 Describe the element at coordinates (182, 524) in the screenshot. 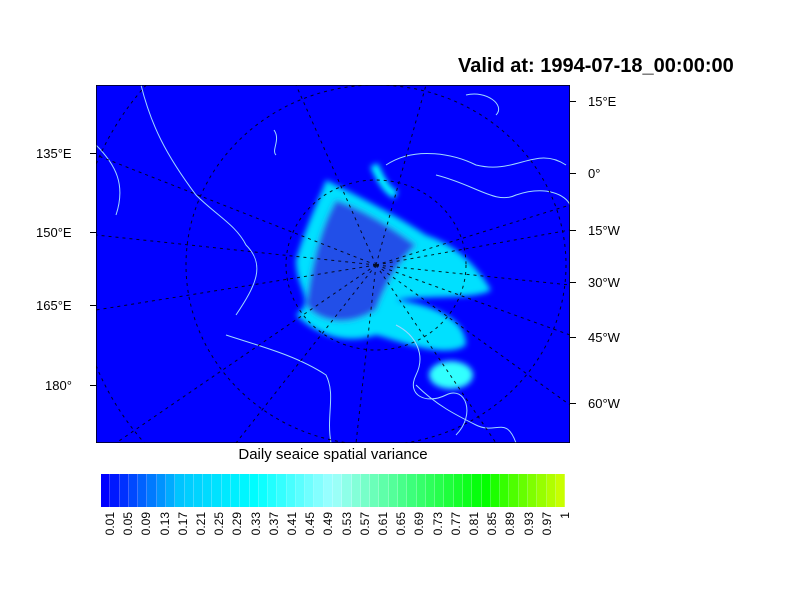

I see `colorbar-label: 0.17` at that location.